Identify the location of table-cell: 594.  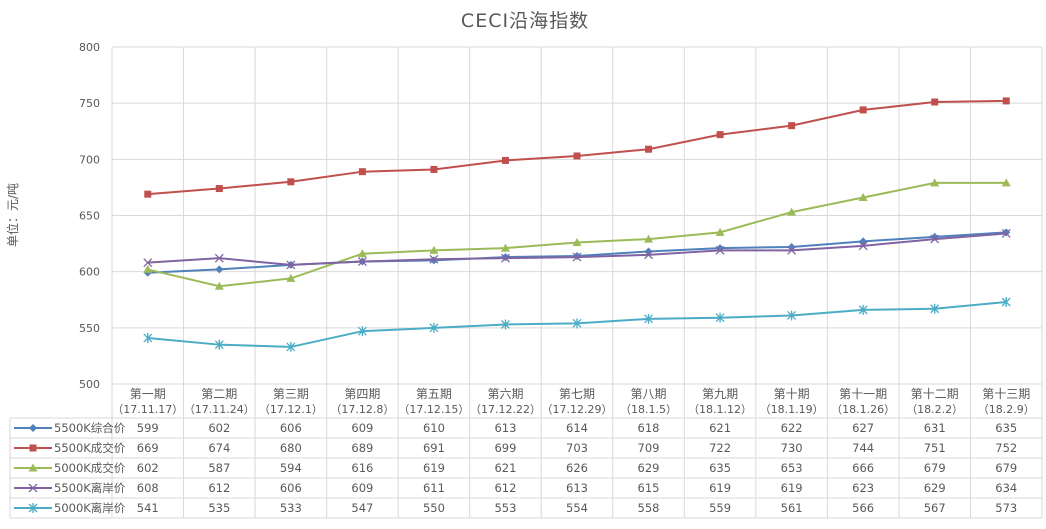
(291, 468).